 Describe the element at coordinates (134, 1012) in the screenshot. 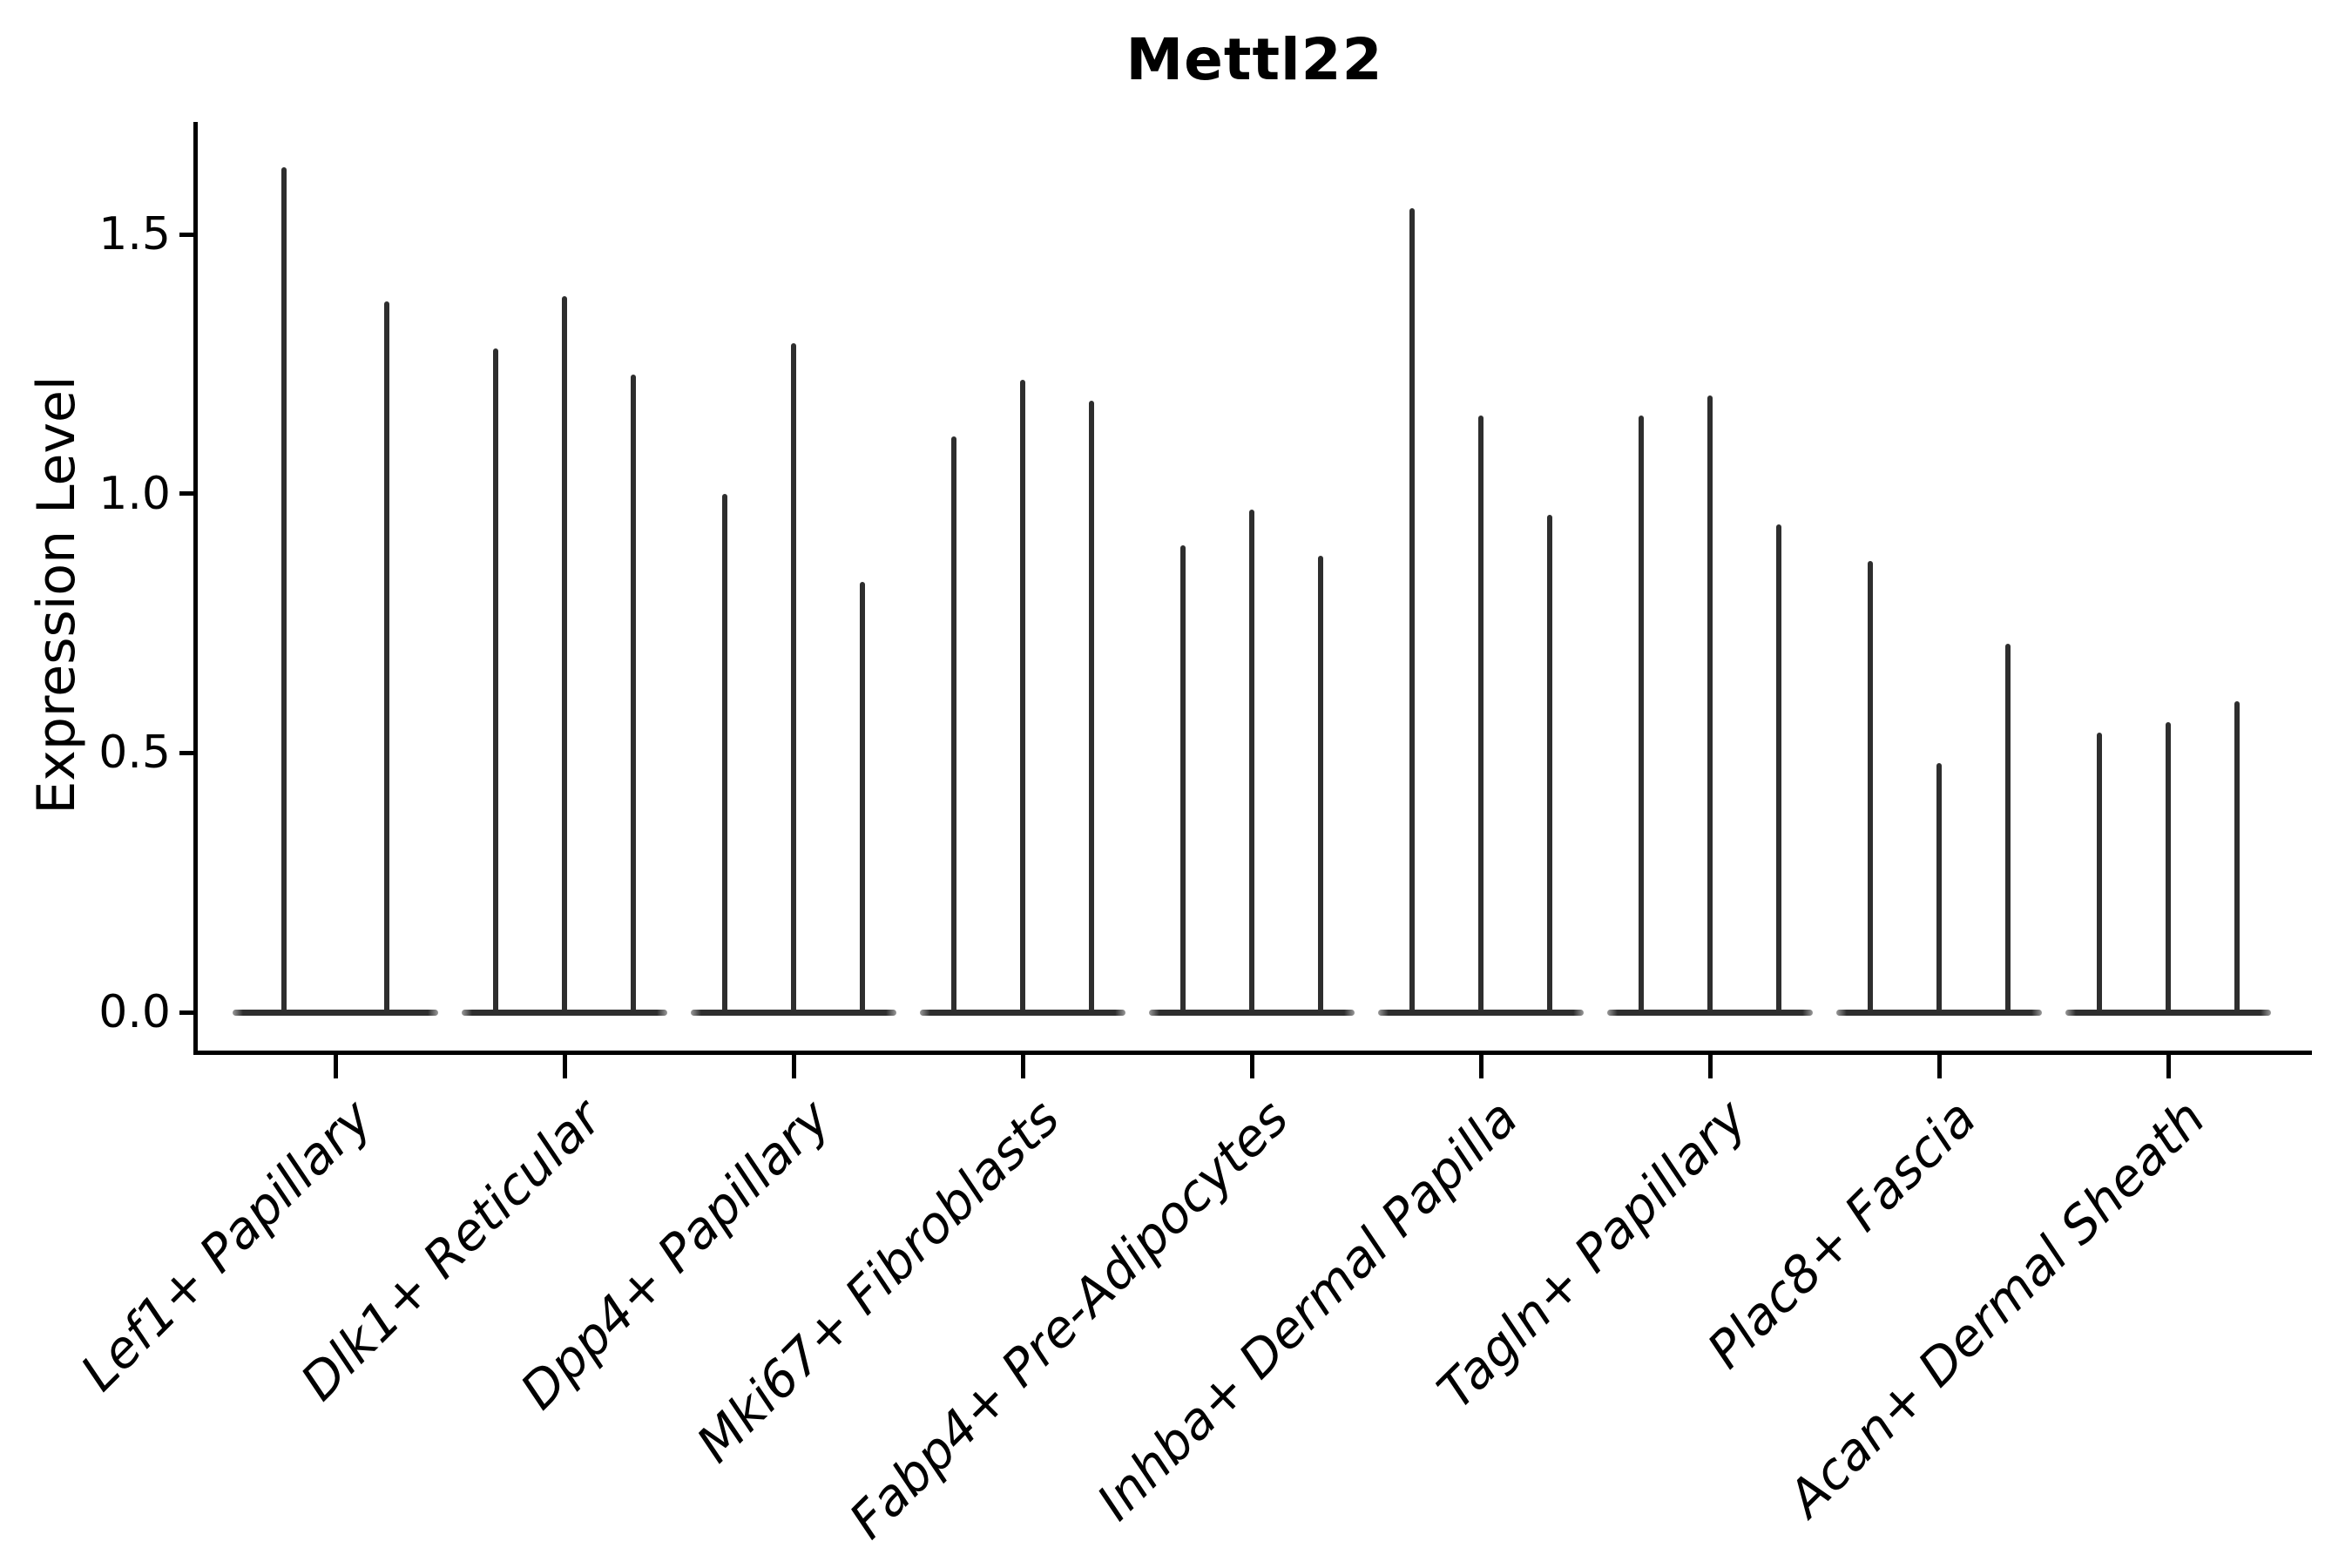

I see `y-tick-label: 0.0` at that location.